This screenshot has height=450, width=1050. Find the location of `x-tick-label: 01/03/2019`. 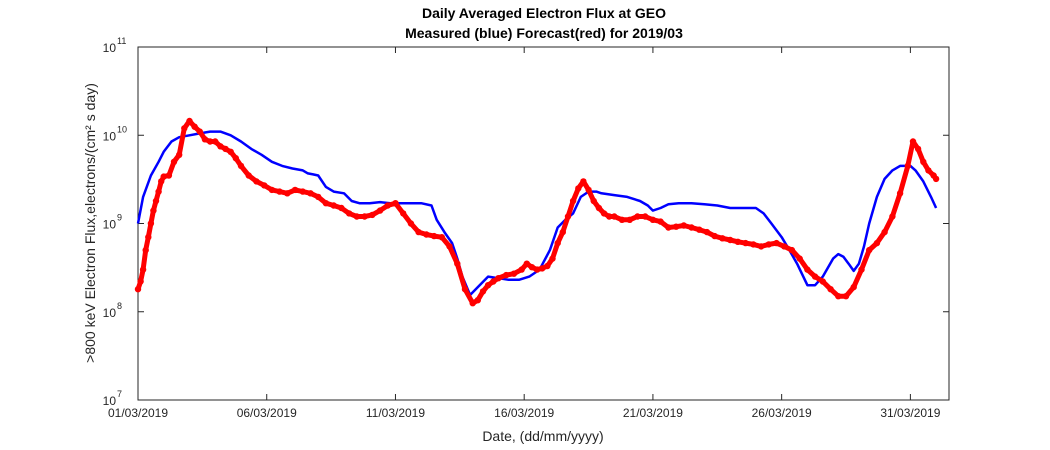

x-tick-label: 01/03/2019 is located at coordinates (138, 413).